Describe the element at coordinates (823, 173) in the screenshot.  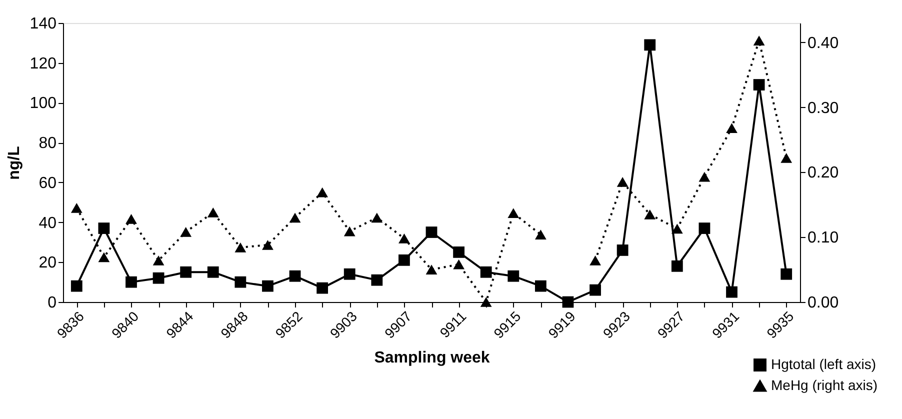
I see `y2-tick-label: 0.20` at that location.